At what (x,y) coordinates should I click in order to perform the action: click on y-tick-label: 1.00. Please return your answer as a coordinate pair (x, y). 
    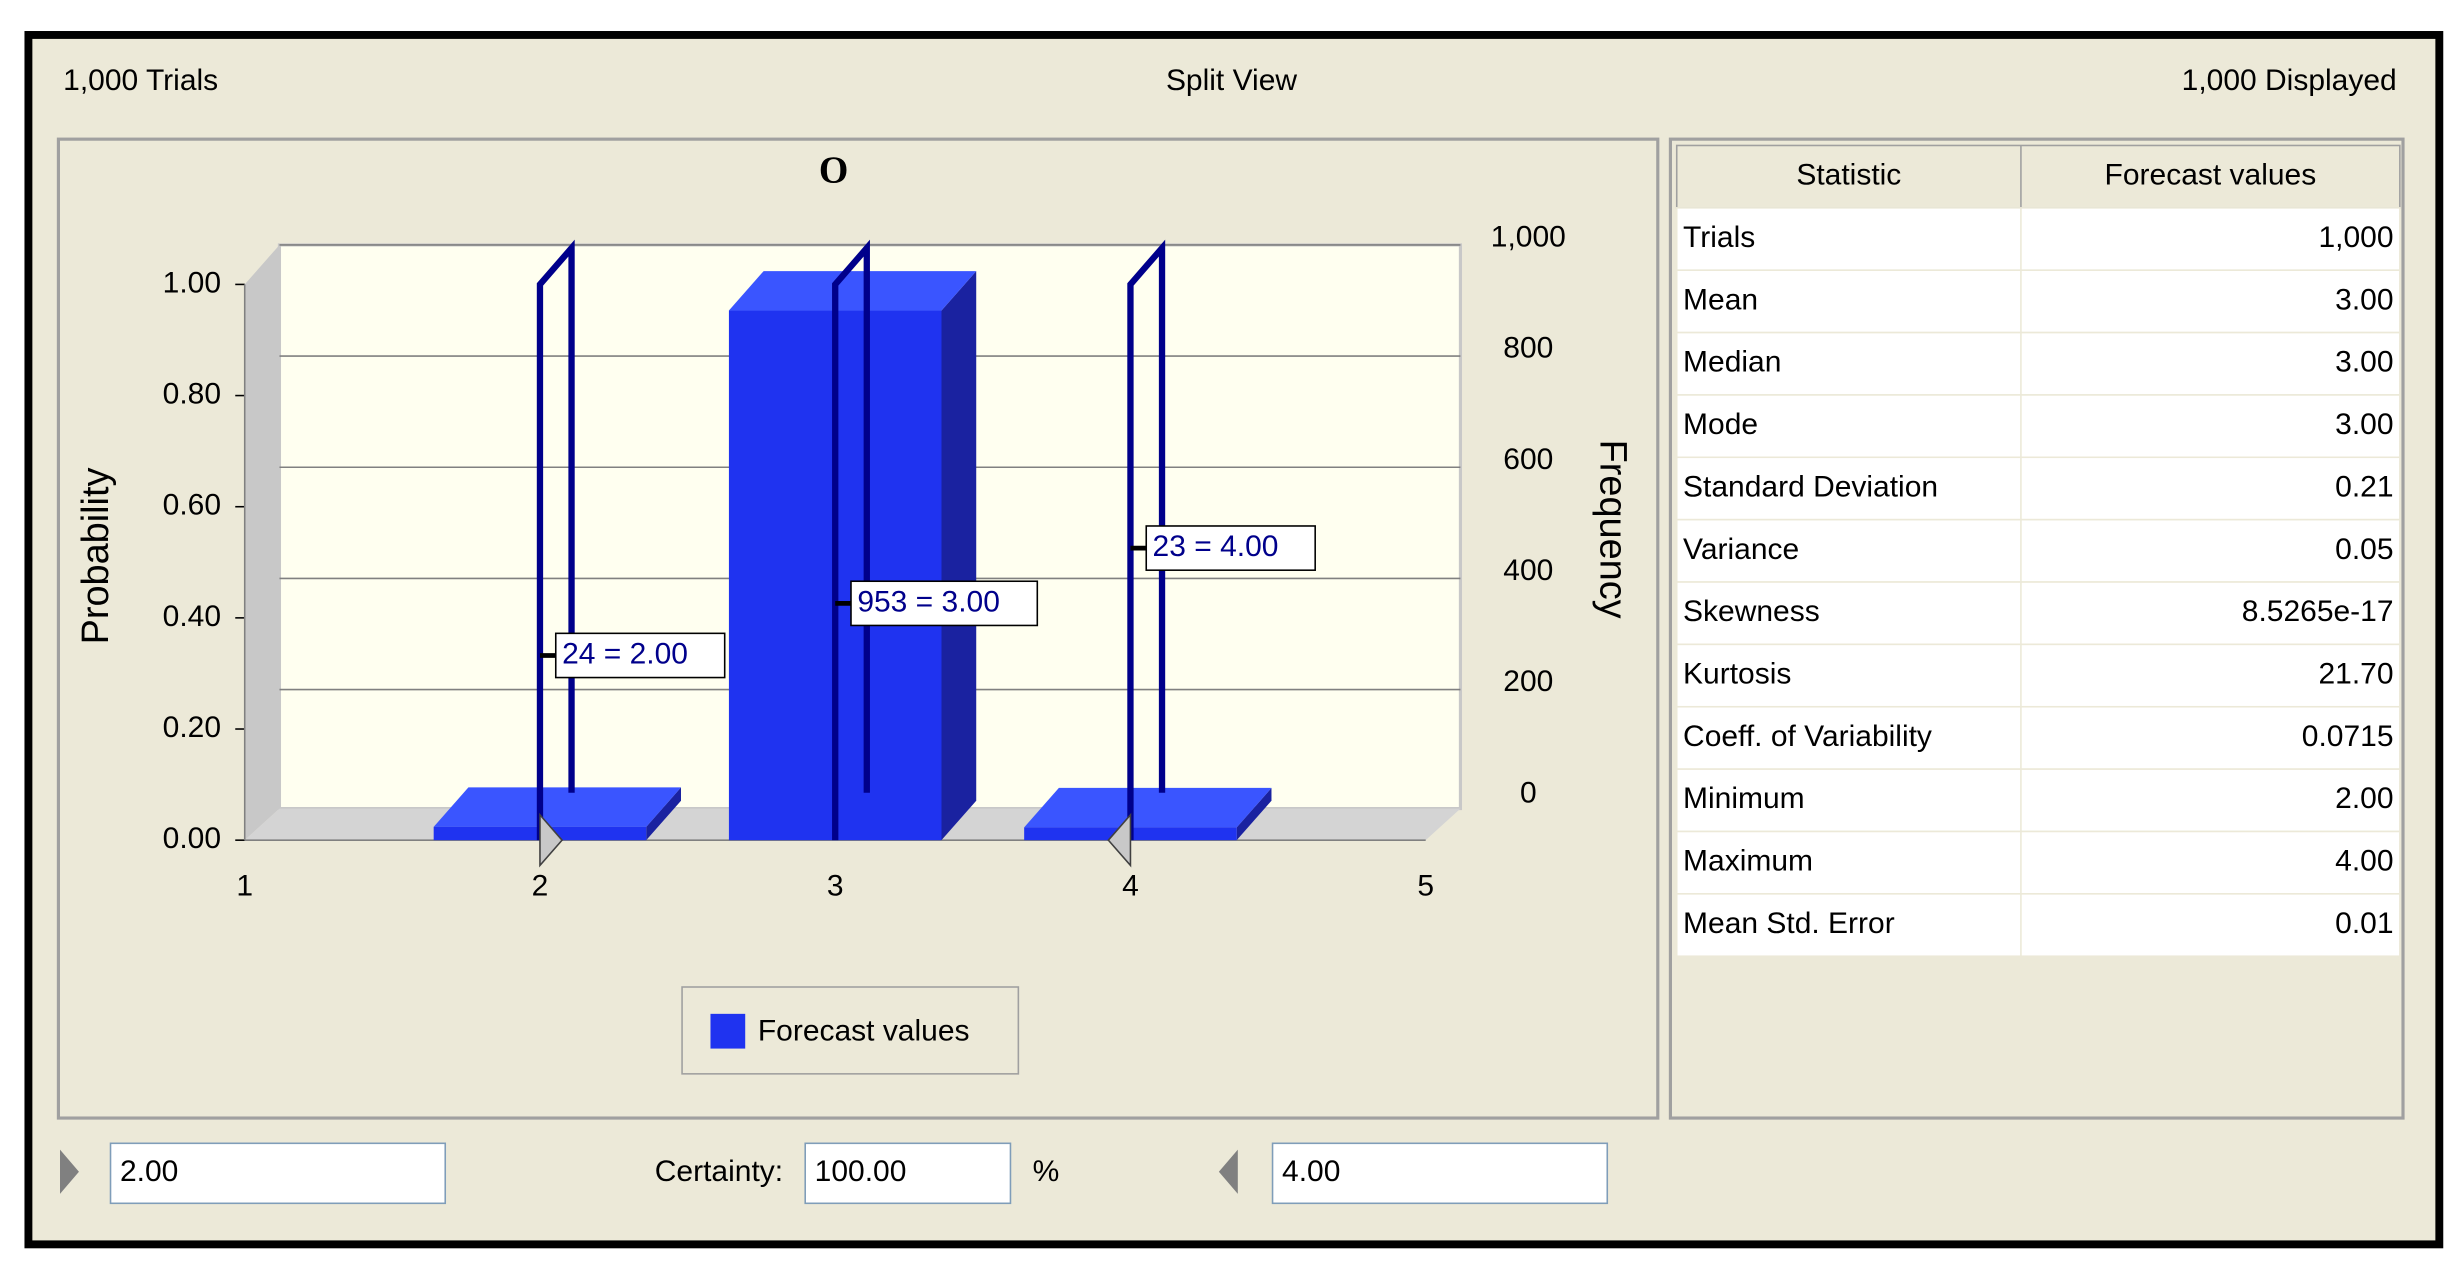
    Looking at the image, I should click on (192, 282).